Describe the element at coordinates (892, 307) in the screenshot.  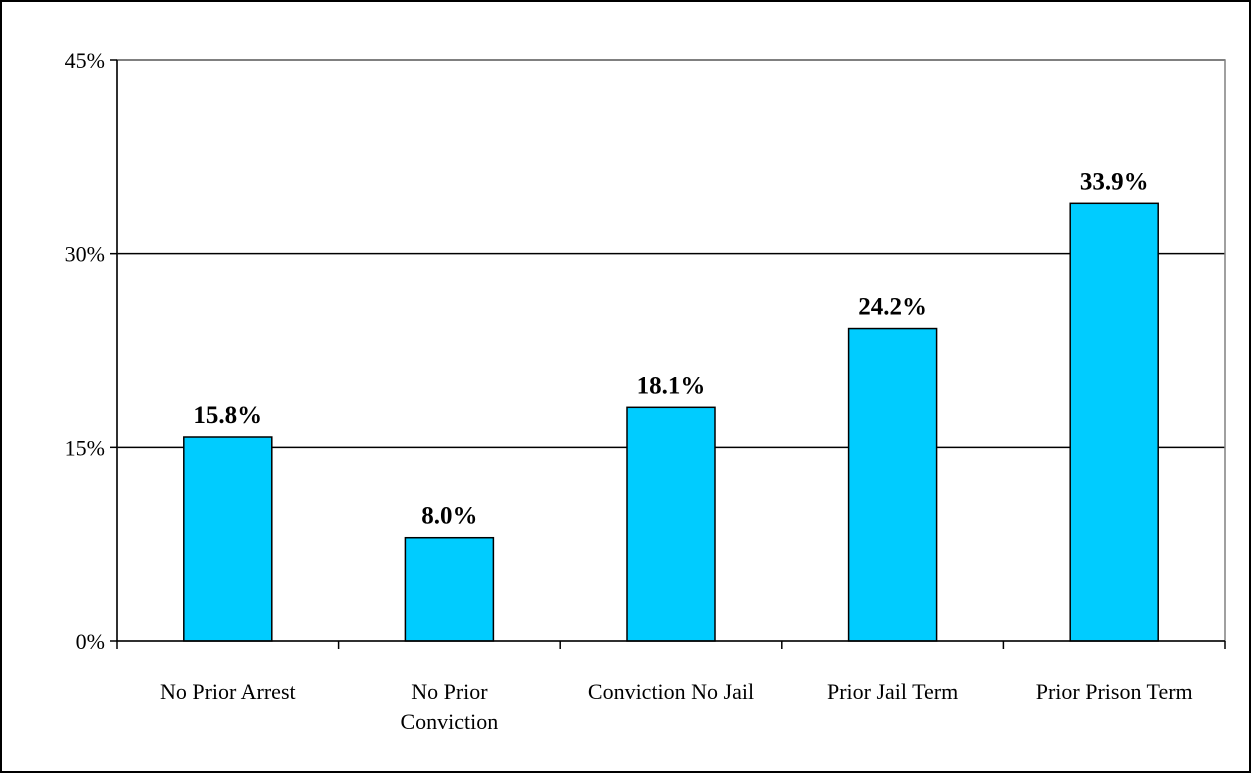
I see `data-label-3: 24.2%` at that location.